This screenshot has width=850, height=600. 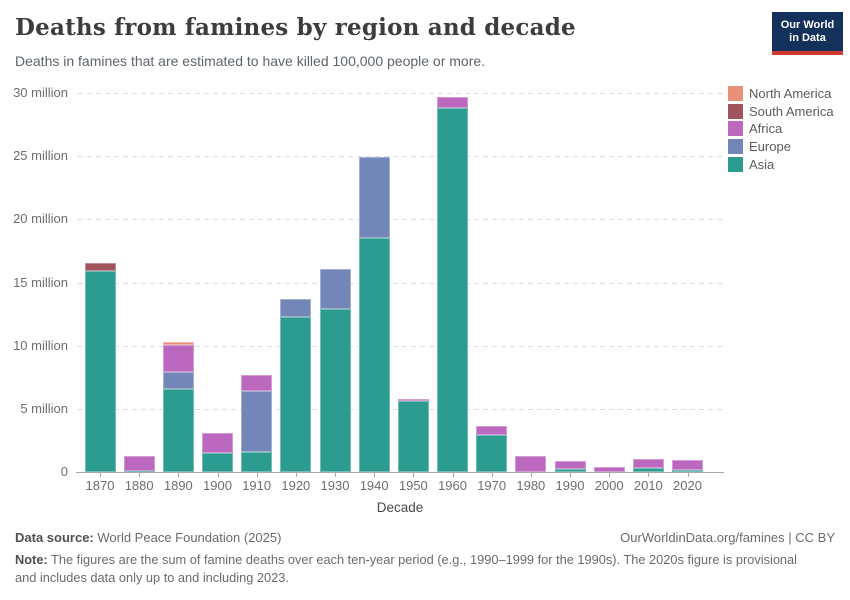 What do you see at coordinates (296, 307) in the screenshot?
I see `bar-segment-1920-europe` at bounding box center [296, 307].